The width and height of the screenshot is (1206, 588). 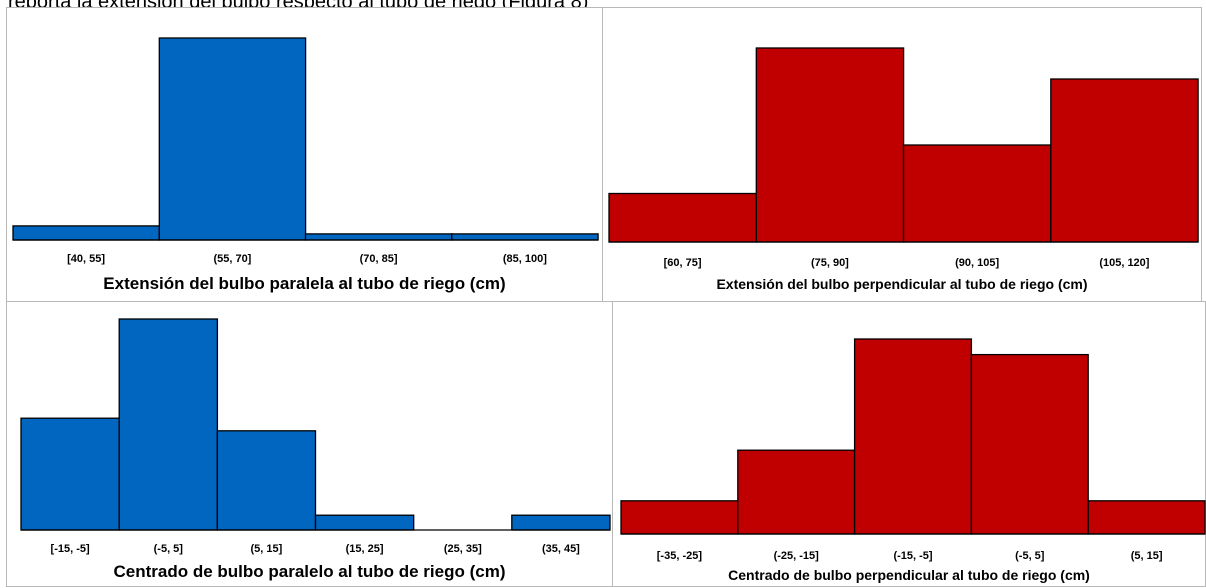 What do you see at coordinates (1124, 263) in the screenshot?
I see `x-tick-label: (105, 120]` at bounding box center [1124, 263].